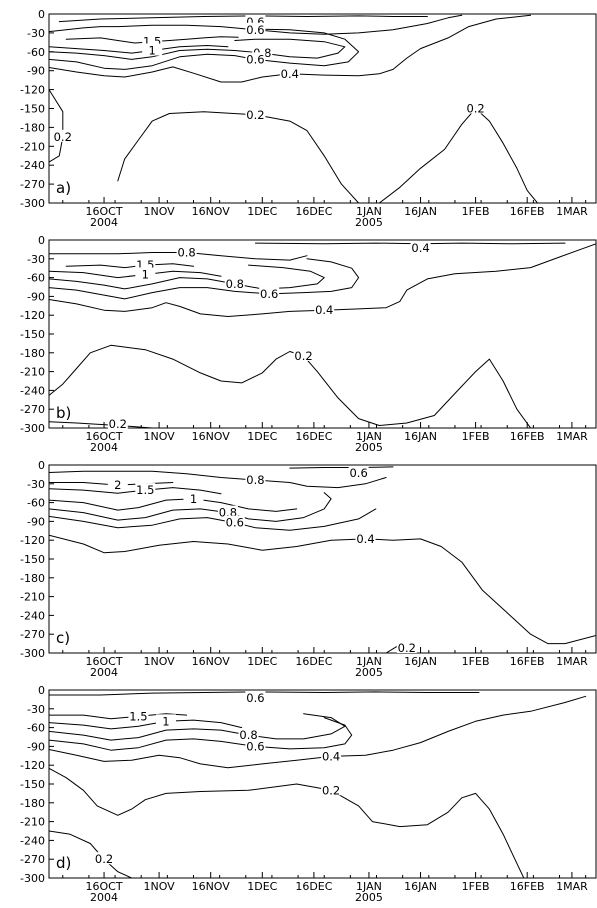 The height and width of the screenshot is (908, 597). I want to click on x-tick-label: 1JAN, so click(369, 436).